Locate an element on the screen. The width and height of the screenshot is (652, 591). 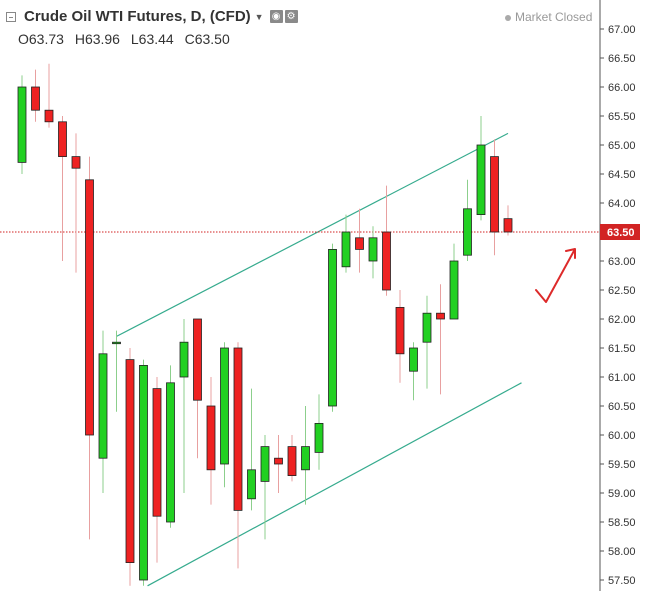
last-price-badge is located at coordinates (620, 232).